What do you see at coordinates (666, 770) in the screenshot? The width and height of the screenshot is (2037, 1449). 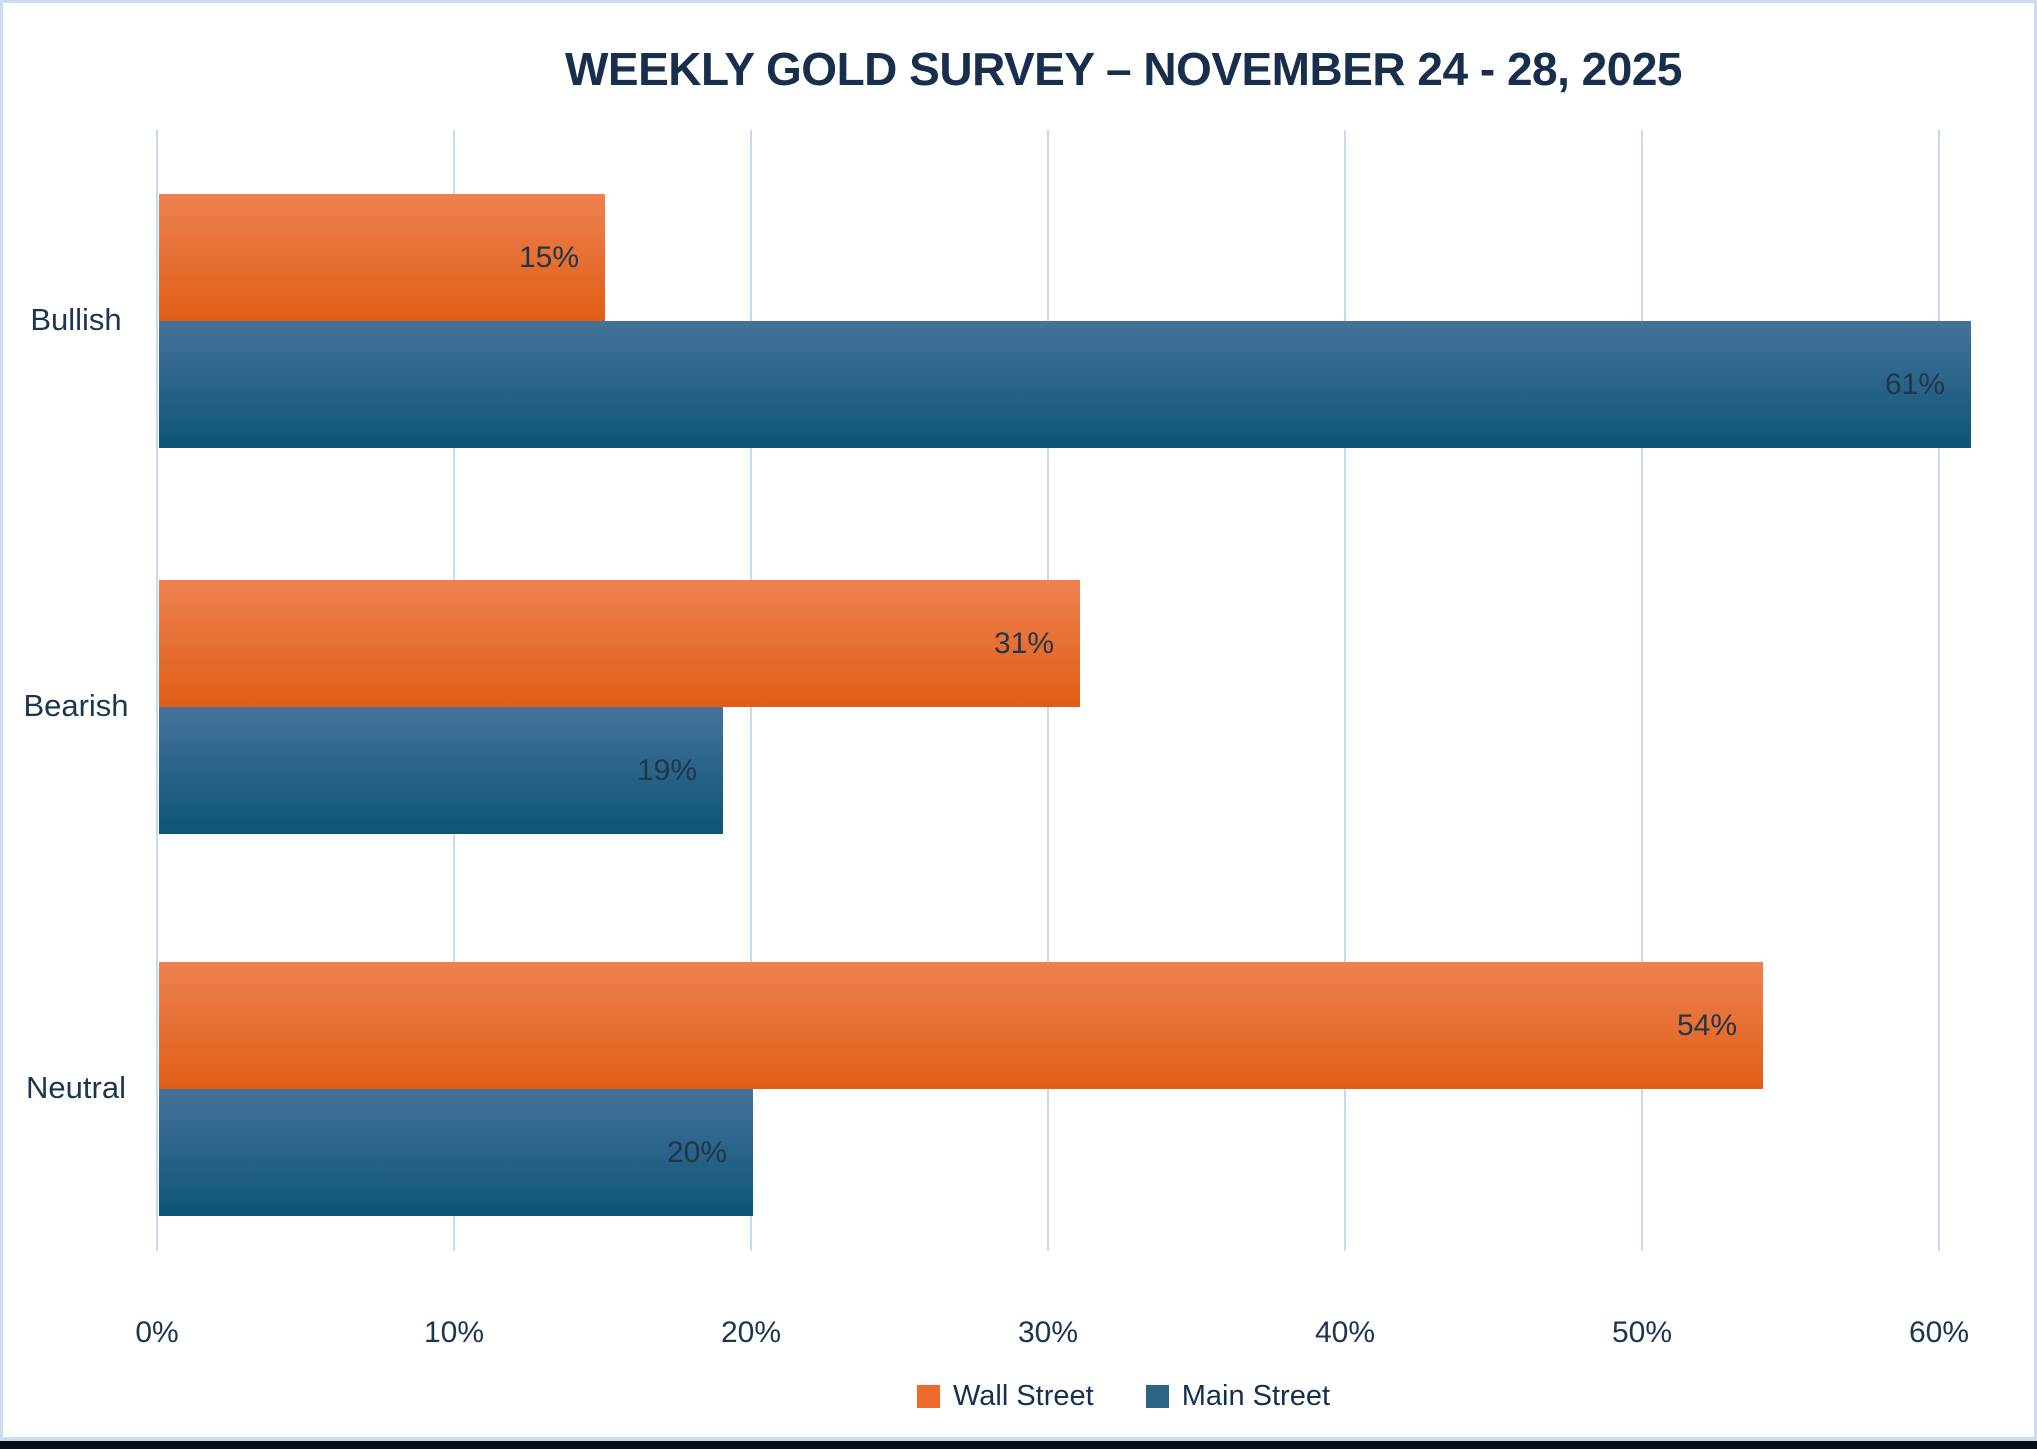 I see `bar-value-label: 19%` at bounding box center [666, 770].